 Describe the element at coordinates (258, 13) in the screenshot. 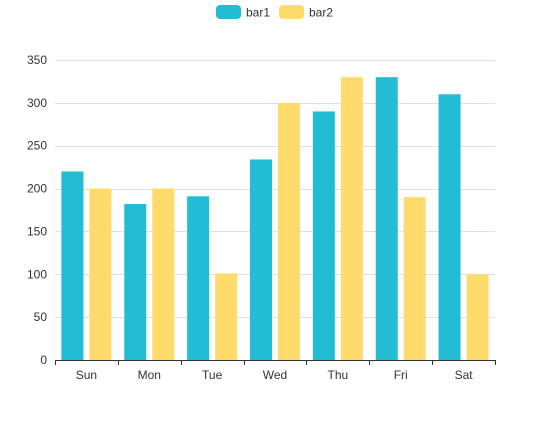

I see `legend-label-bar1: bar1` at that location.